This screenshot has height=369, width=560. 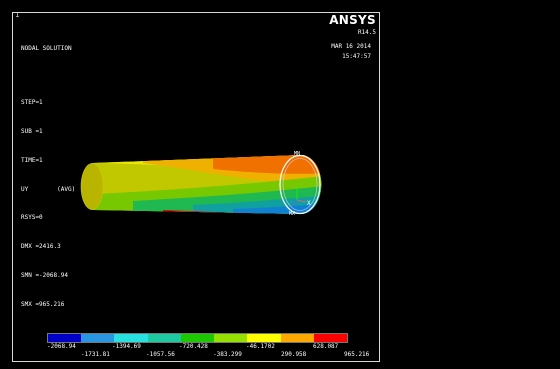 I want to click on info-sub: SUB =1, so click(x=32, y=131).